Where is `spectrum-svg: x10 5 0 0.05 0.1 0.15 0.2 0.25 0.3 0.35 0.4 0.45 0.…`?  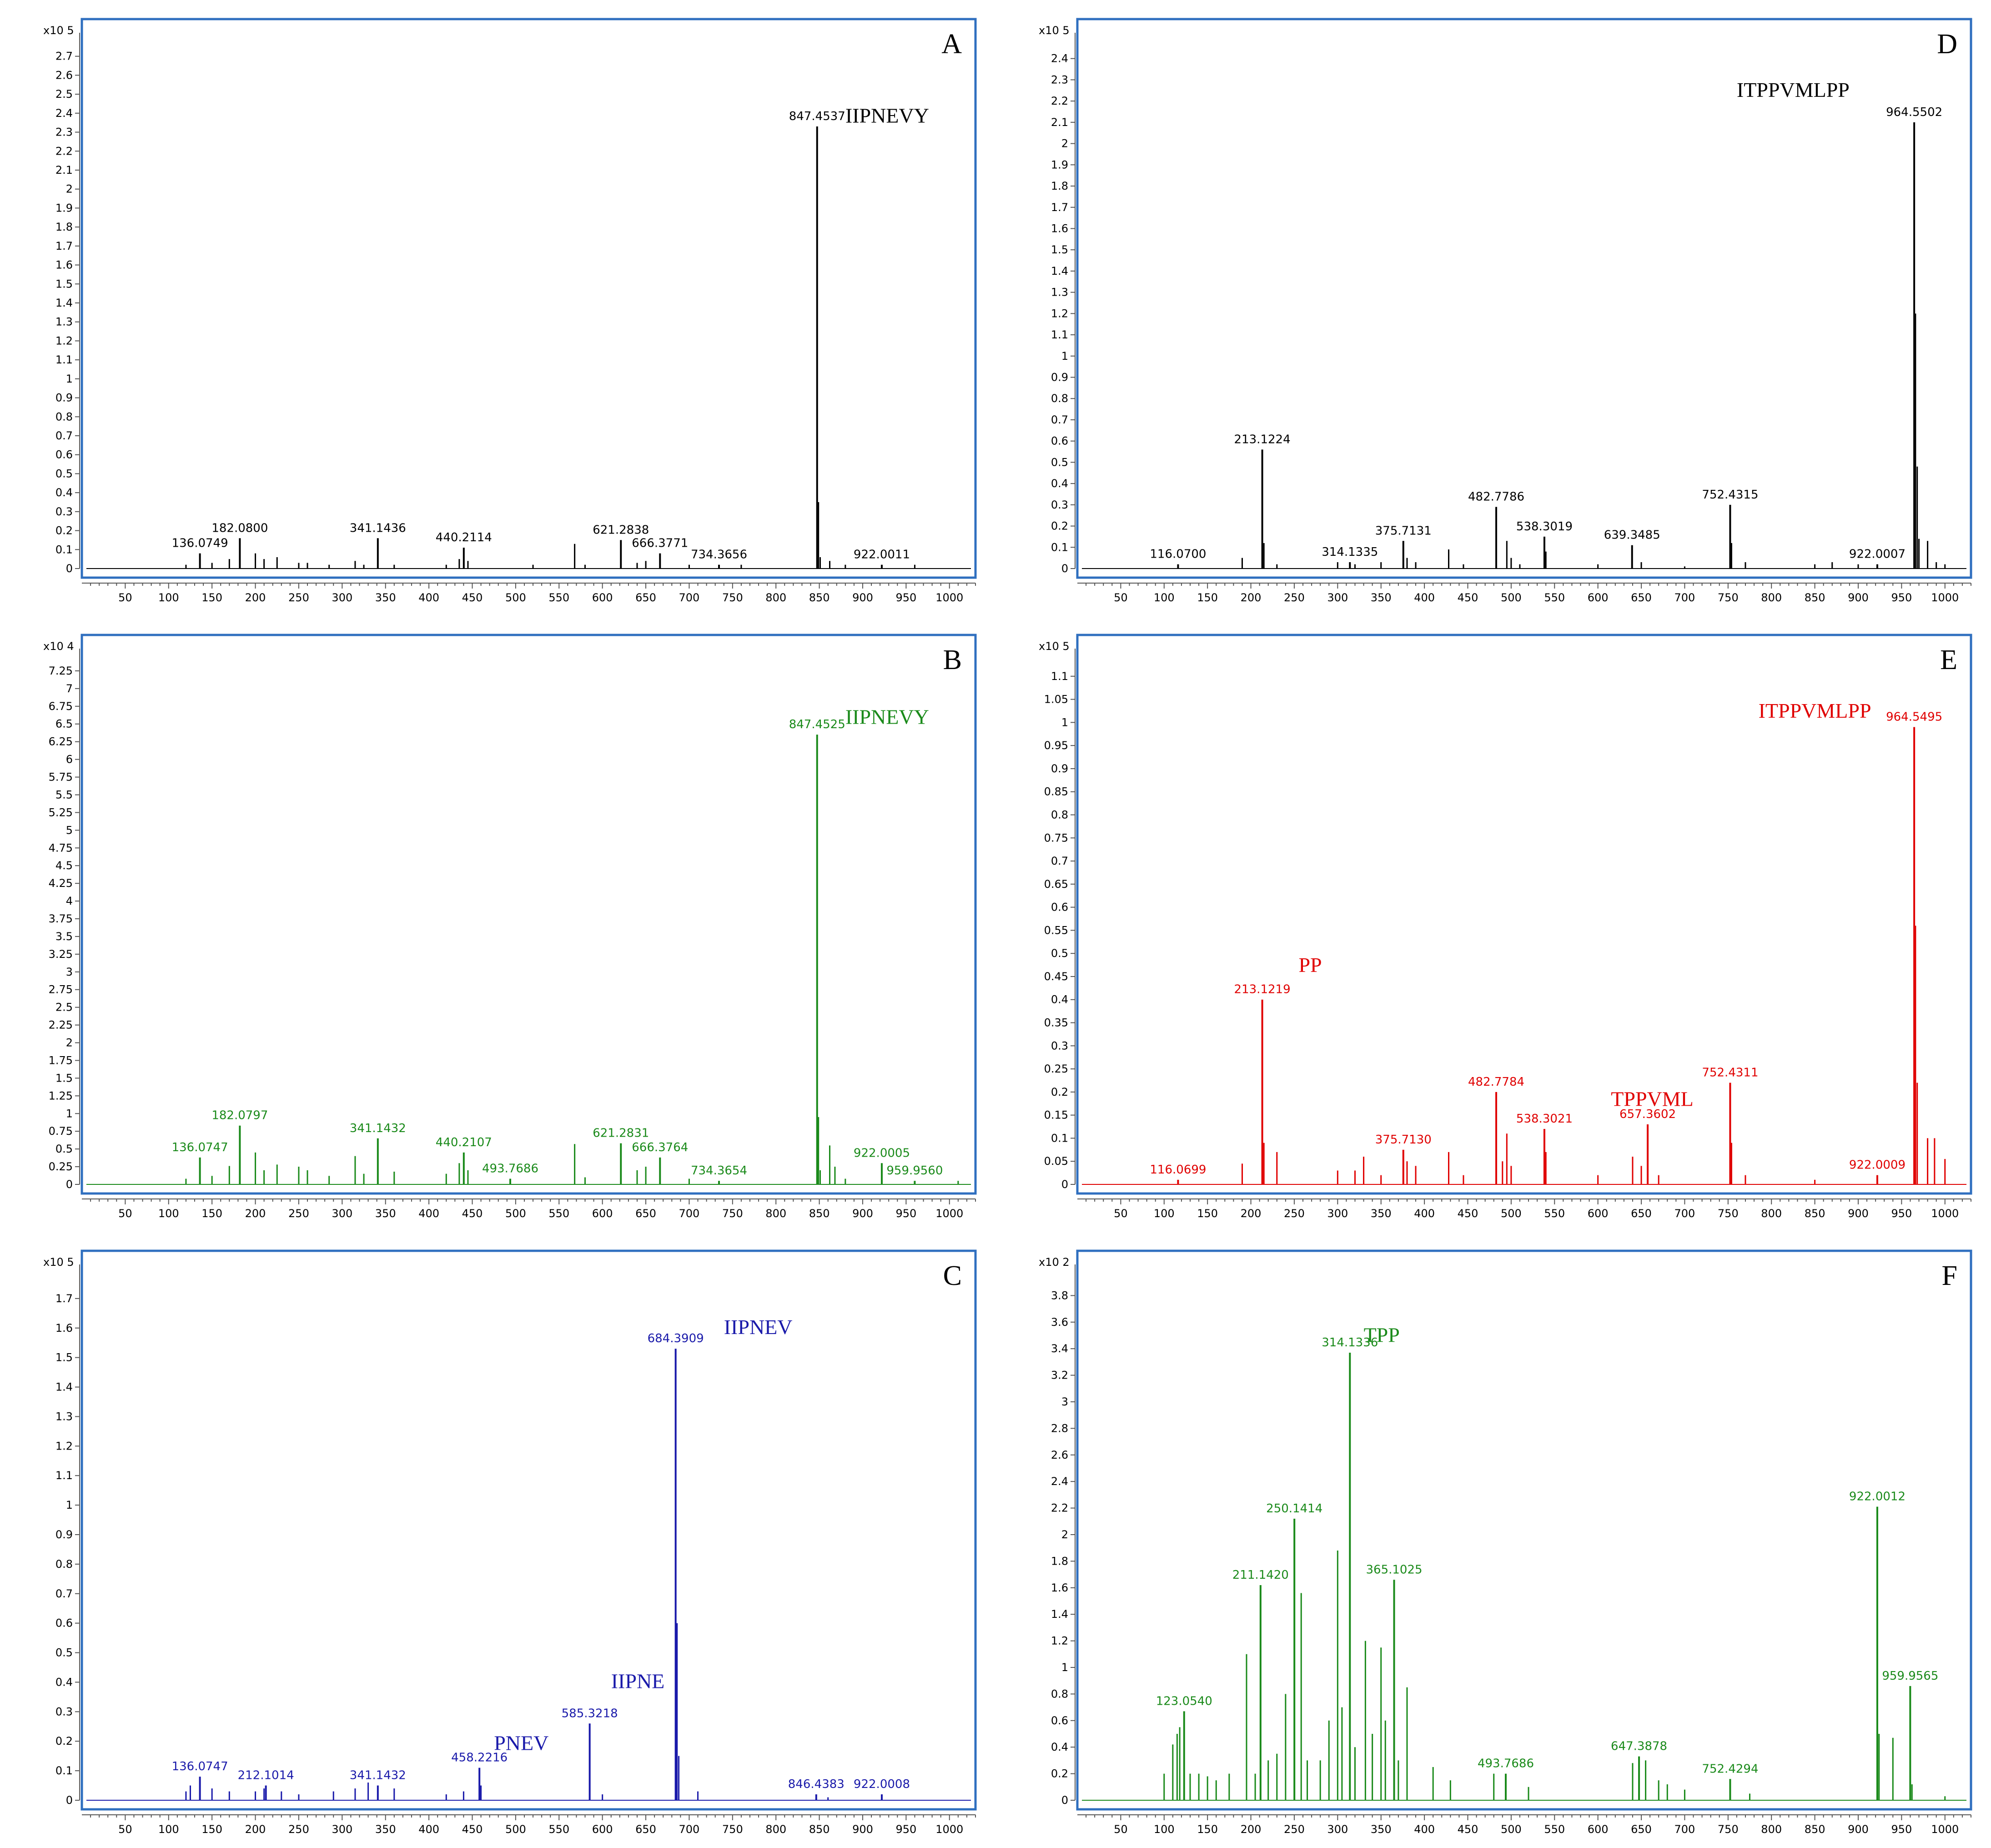
spectrum-svg: x10 5 0 0.05 0.1 0.15 0.2 0.25 0.3 0.35 0.4 0.45 0.… is located at coordinates (1505, 927).